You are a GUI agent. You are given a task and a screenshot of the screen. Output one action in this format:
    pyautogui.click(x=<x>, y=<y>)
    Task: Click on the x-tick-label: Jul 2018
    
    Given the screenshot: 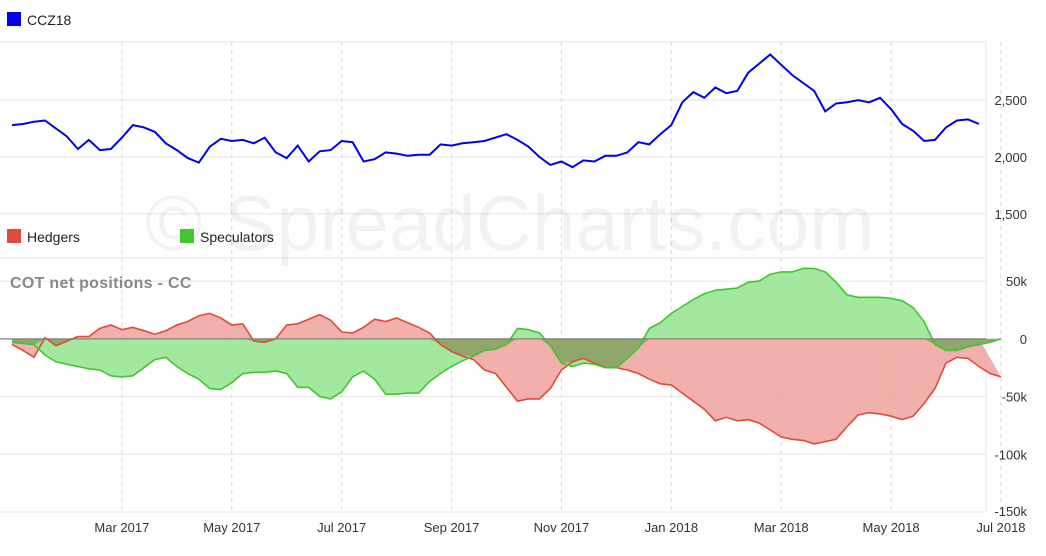 What is the action you would take?
    pyautogui.click(x=1000, y=527)
    